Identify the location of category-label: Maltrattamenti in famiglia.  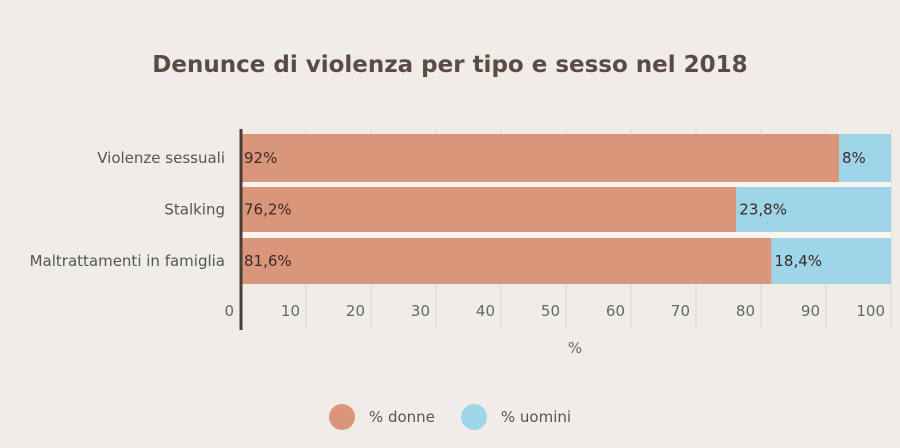
(127, 261).